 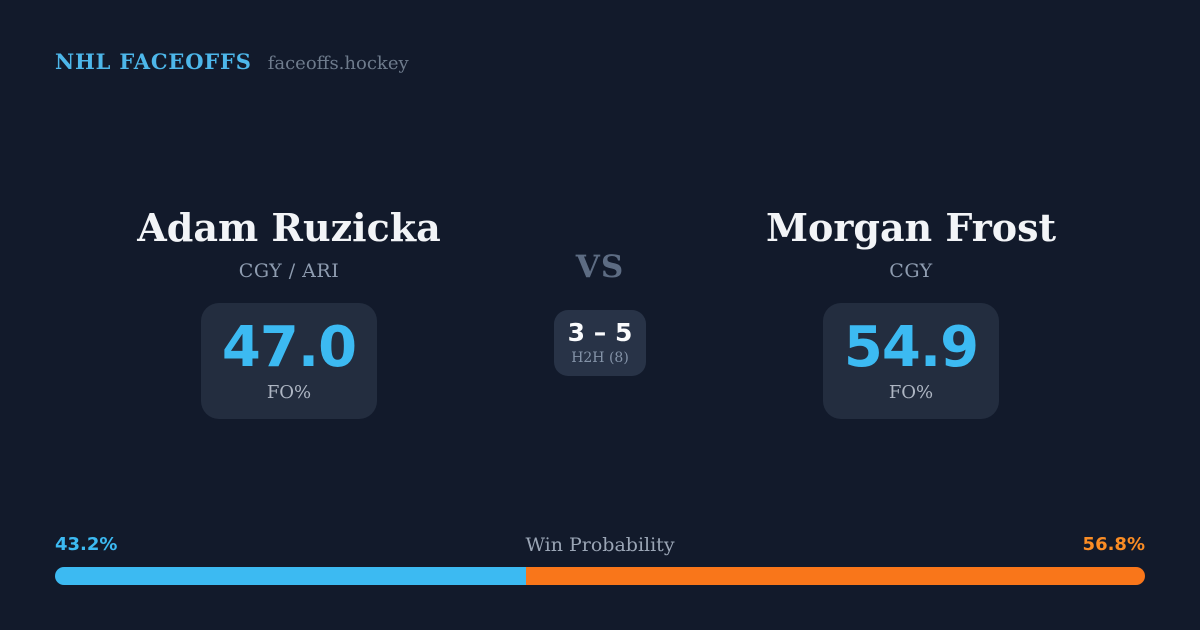 I want to click on win-probability-bar, so click(x=600, y=576).